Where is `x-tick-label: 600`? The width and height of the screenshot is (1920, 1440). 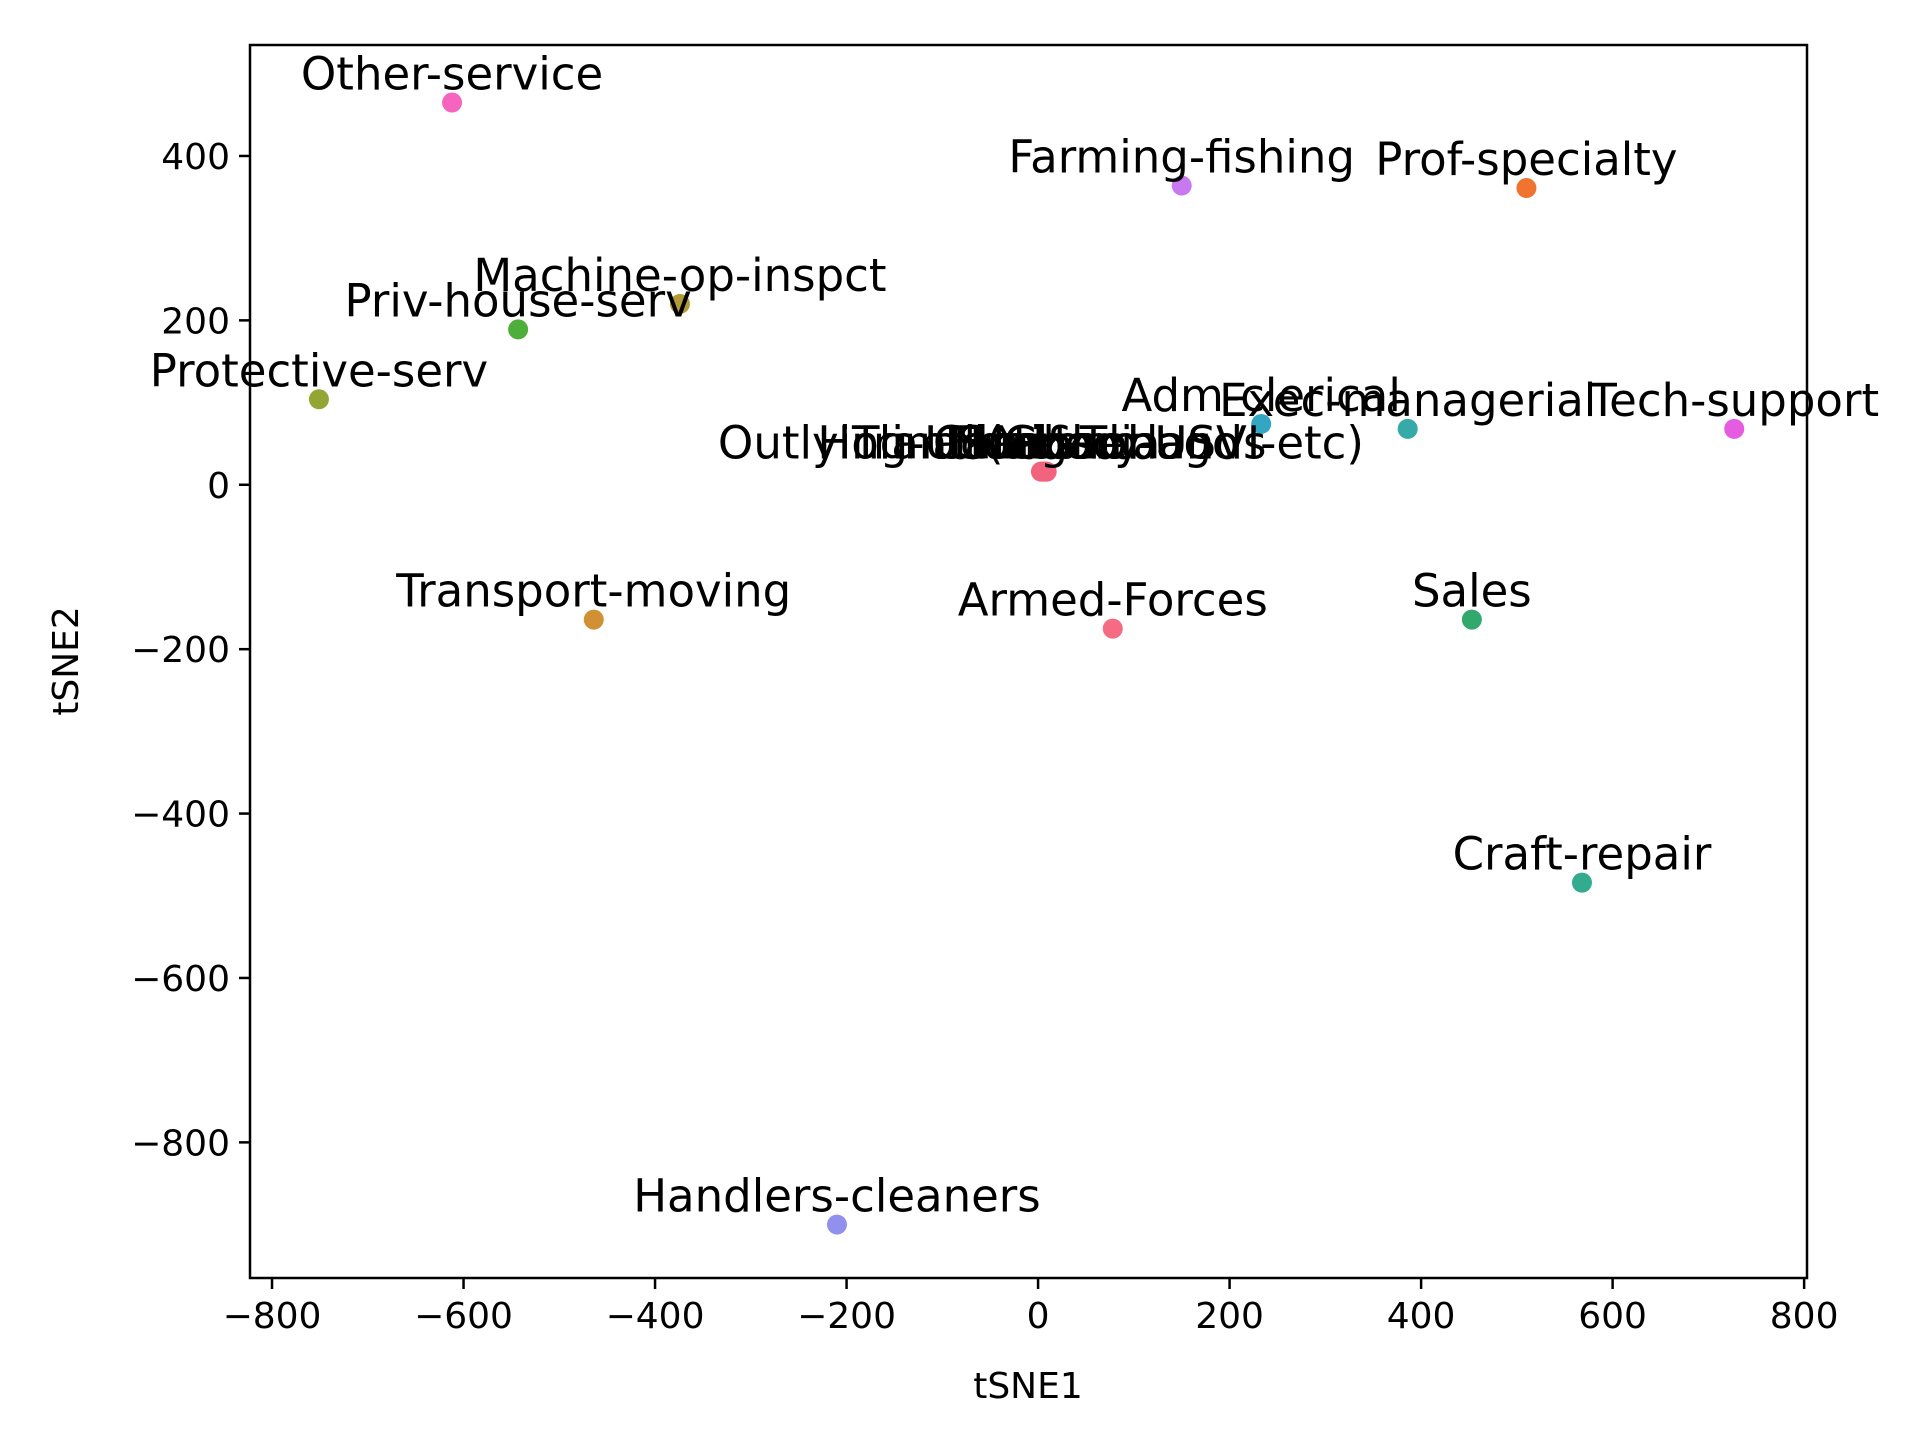
x-tick-label: 600 is located at coordinates (1612, 1316).